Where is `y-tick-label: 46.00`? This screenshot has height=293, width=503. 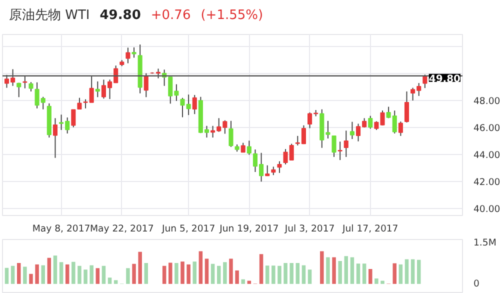
y-tick-label: 46.00 is located at coordinates (487, 128).